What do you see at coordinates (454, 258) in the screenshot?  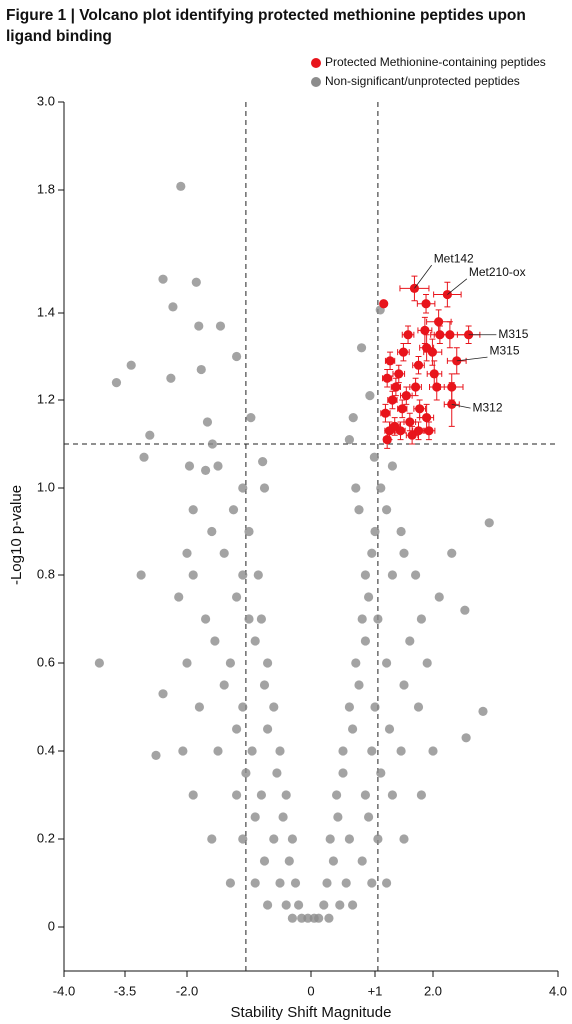 I see `annotation: Met142` at bounding box center [454, 258].